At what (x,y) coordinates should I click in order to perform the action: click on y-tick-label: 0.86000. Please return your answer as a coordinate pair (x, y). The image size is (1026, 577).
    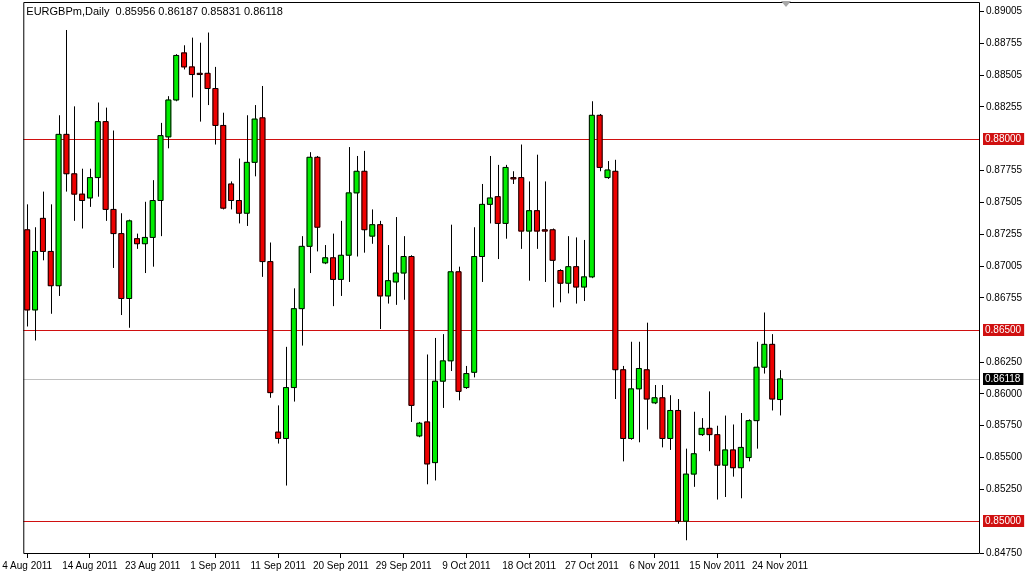
    Looking at the image, I should click on (1004, 393).